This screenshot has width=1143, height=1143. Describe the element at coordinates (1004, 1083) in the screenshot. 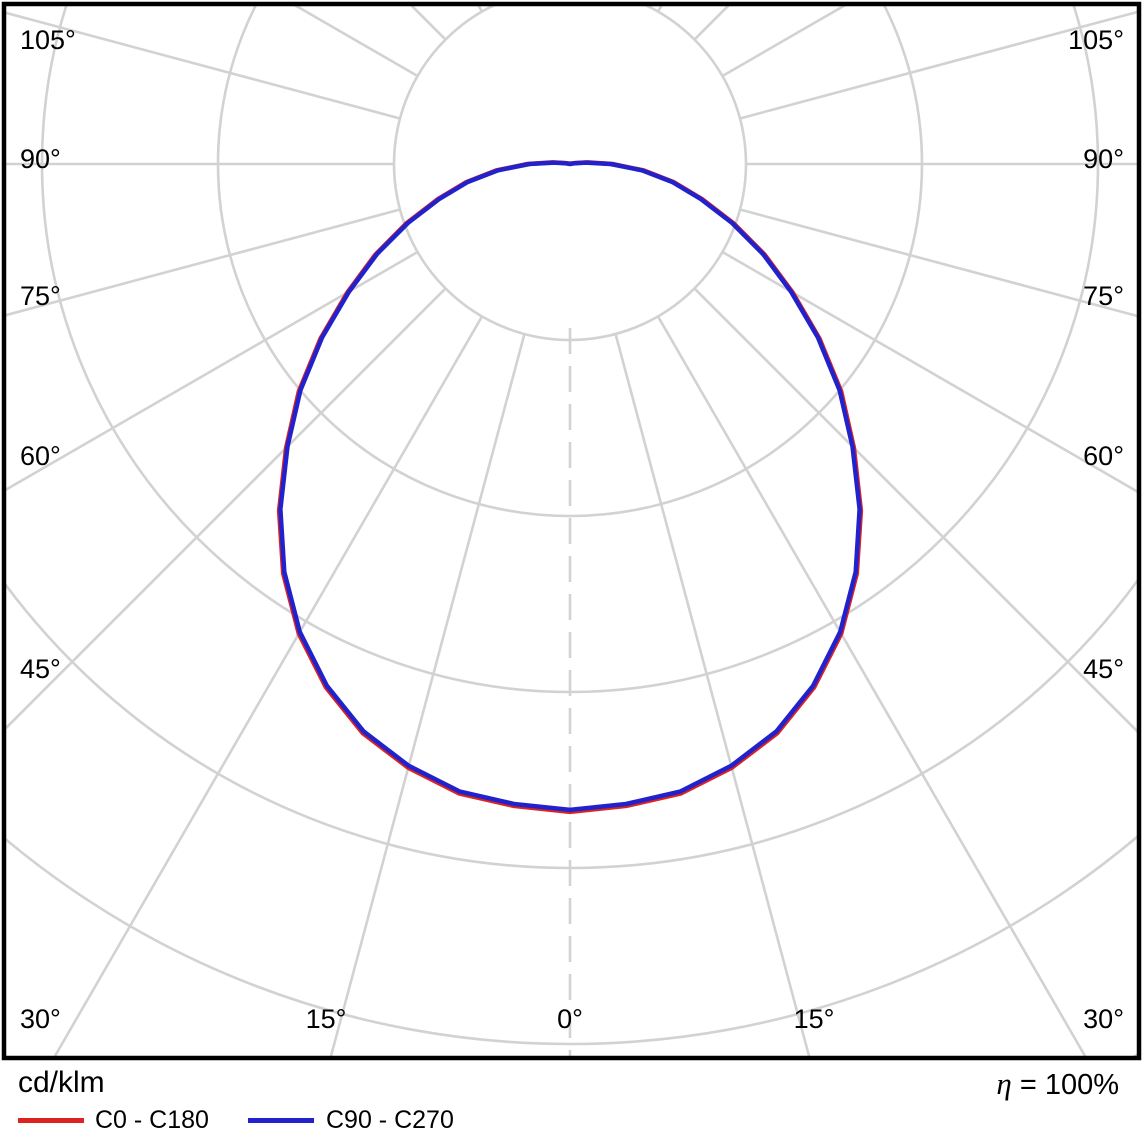

I see `eta-symbol: η` at that location.